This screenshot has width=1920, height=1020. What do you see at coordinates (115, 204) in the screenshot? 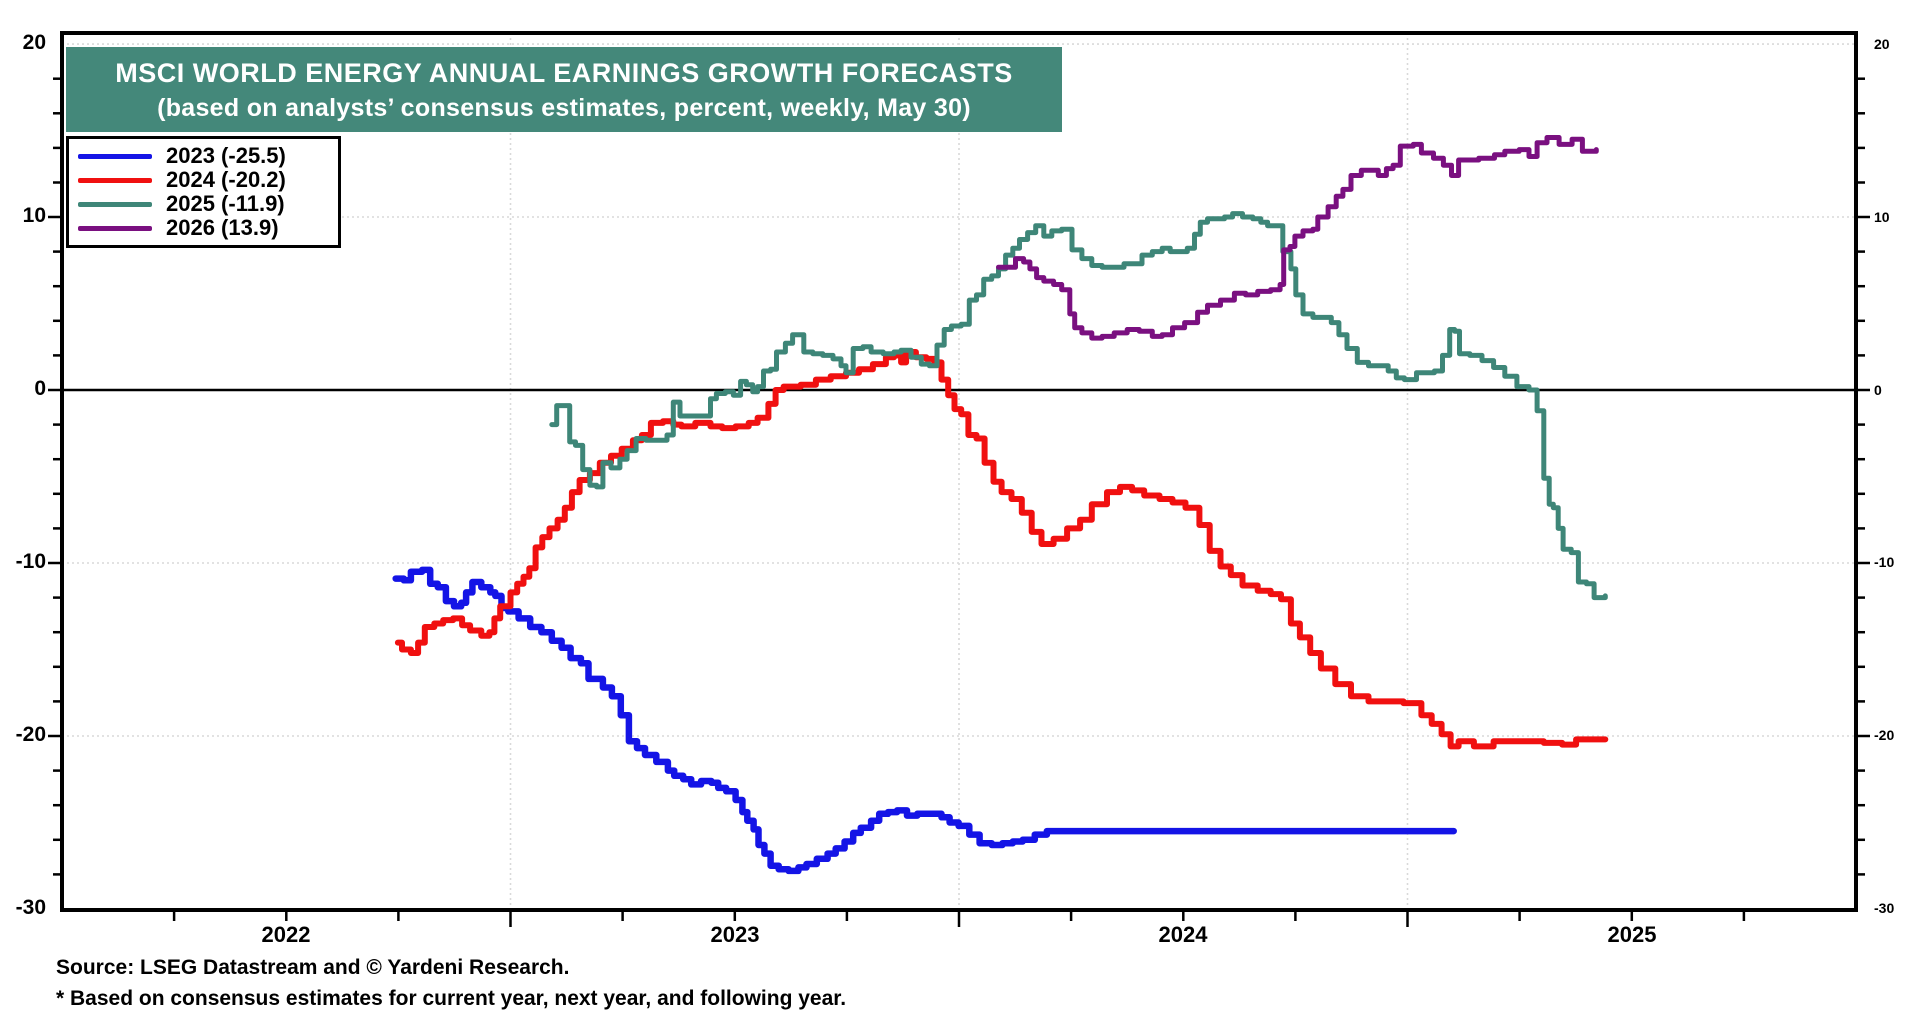
I see `legend-swatch-2025` at bounding box center [115, 204].